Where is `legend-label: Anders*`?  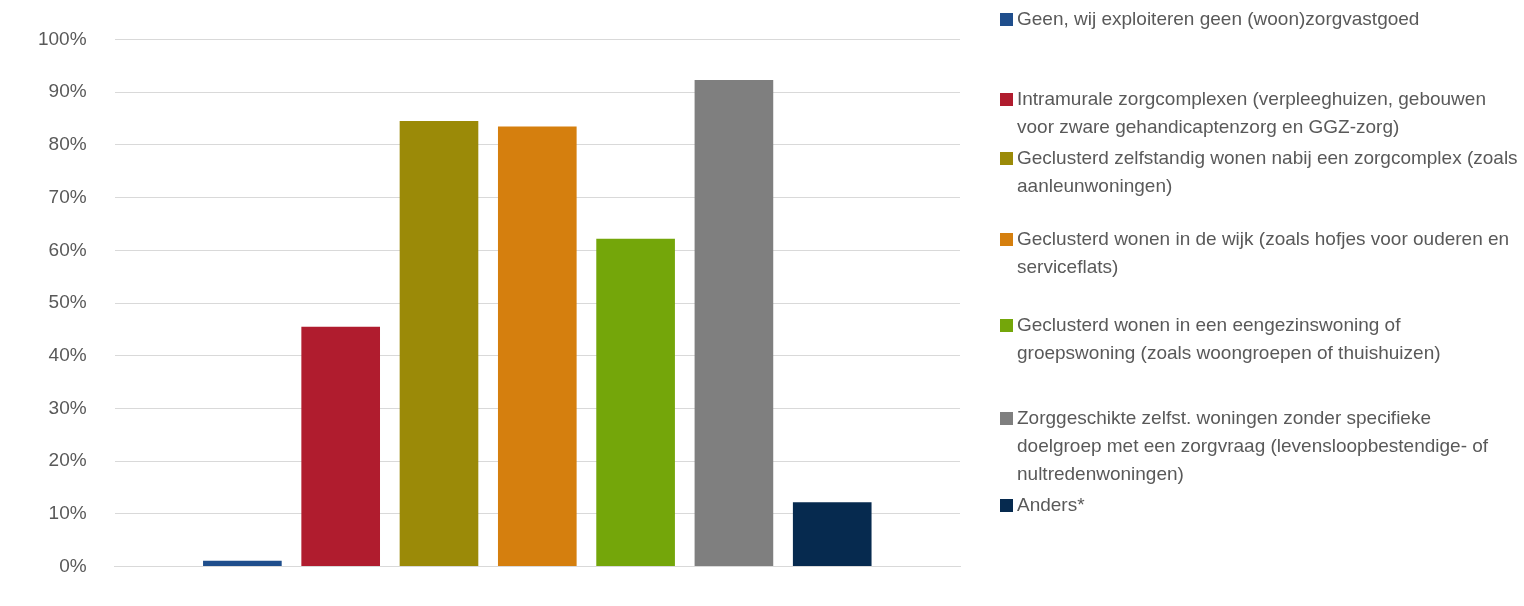 legend-label: Anders* is located at coordinates (1051, 505).